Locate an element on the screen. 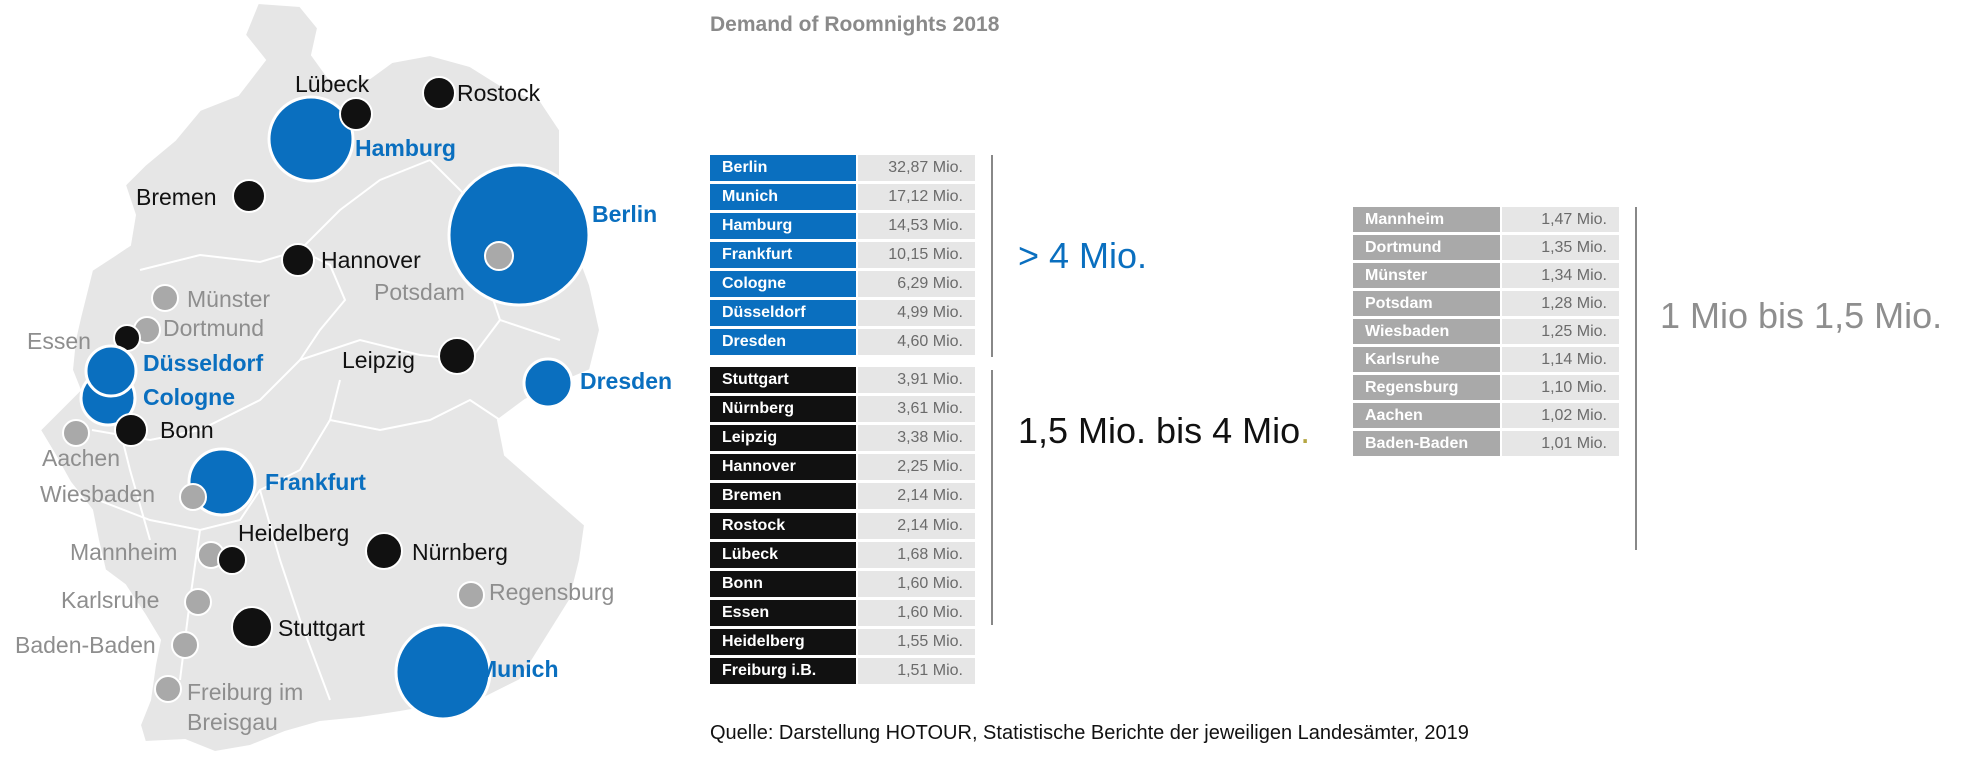 The image size is (1970, 773). table-row: Dresden 4,60 Mio. is located at coordinates (842, 342).